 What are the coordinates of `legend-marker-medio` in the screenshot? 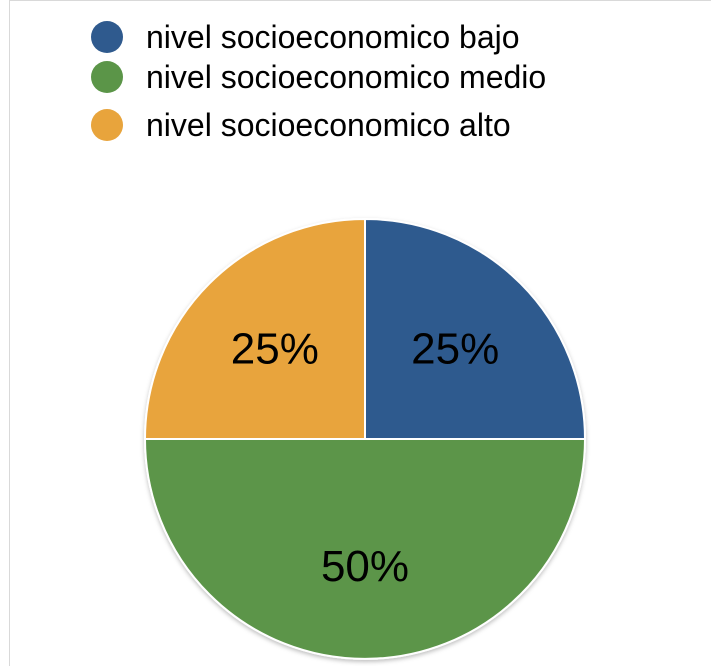 It's located at (107, 77).